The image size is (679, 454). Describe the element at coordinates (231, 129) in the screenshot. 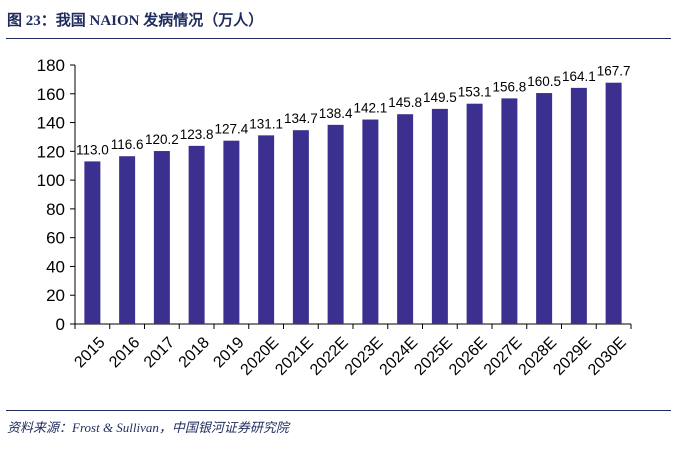

I see `data-label-2019: 127.4` at that location.